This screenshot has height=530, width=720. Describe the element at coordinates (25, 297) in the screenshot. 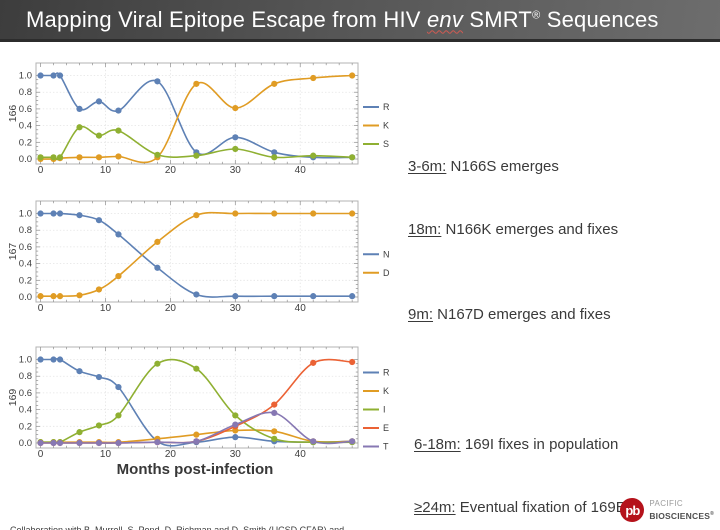

I see `y-tick-label: 0.0` at that location.